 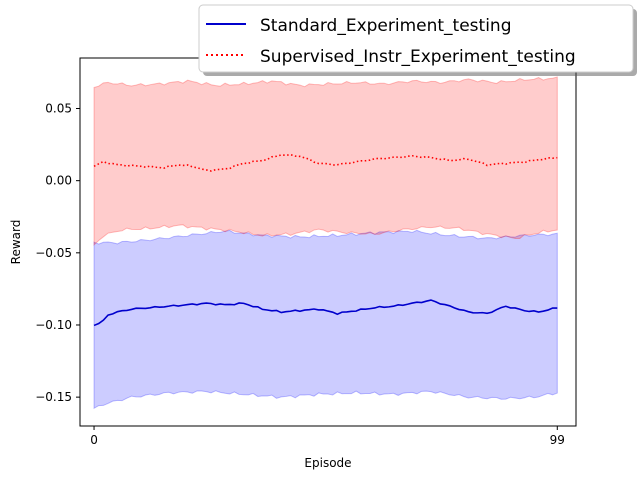 I want to click on y-tick-label: 0.00, so click(x=58, y=181).